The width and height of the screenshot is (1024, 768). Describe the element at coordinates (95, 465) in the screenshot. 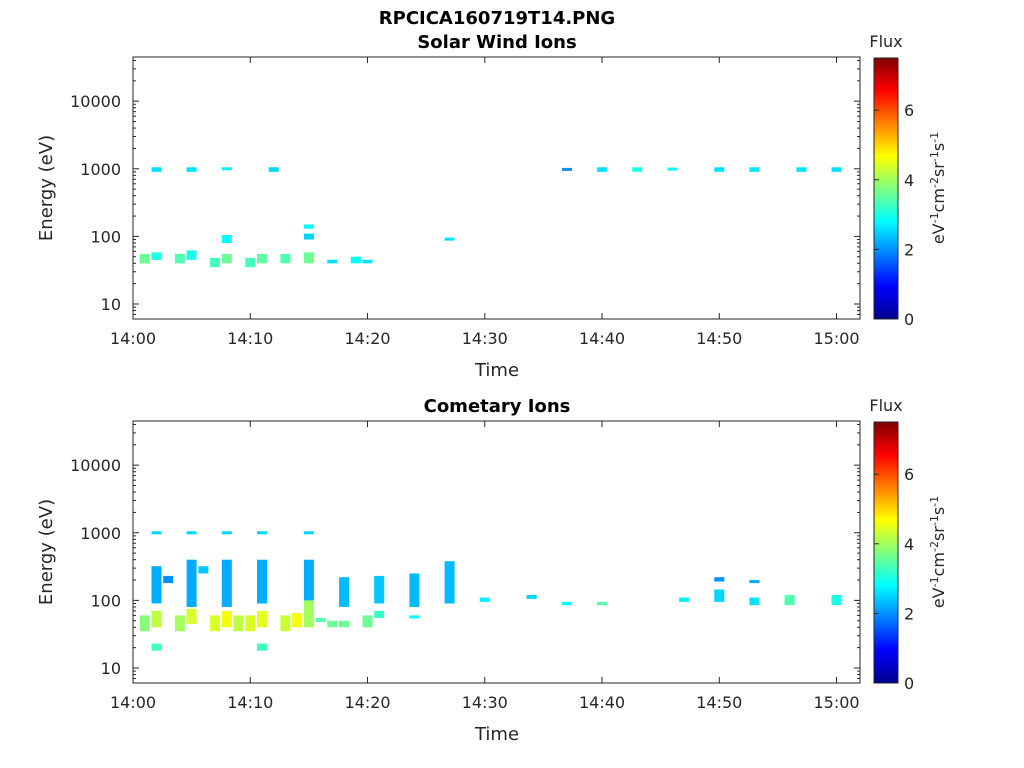

I see `y-tick-label: 10000` at that location.